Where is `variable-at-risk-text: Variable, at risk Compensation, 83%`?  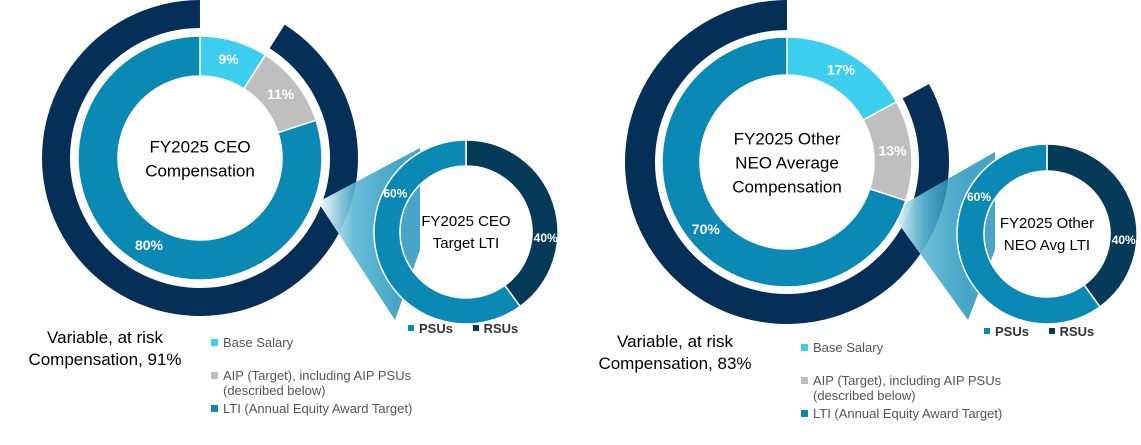 variable-at-risk-text: Variable, at risk Compensation, 83% is located at coordinates (675, 353).